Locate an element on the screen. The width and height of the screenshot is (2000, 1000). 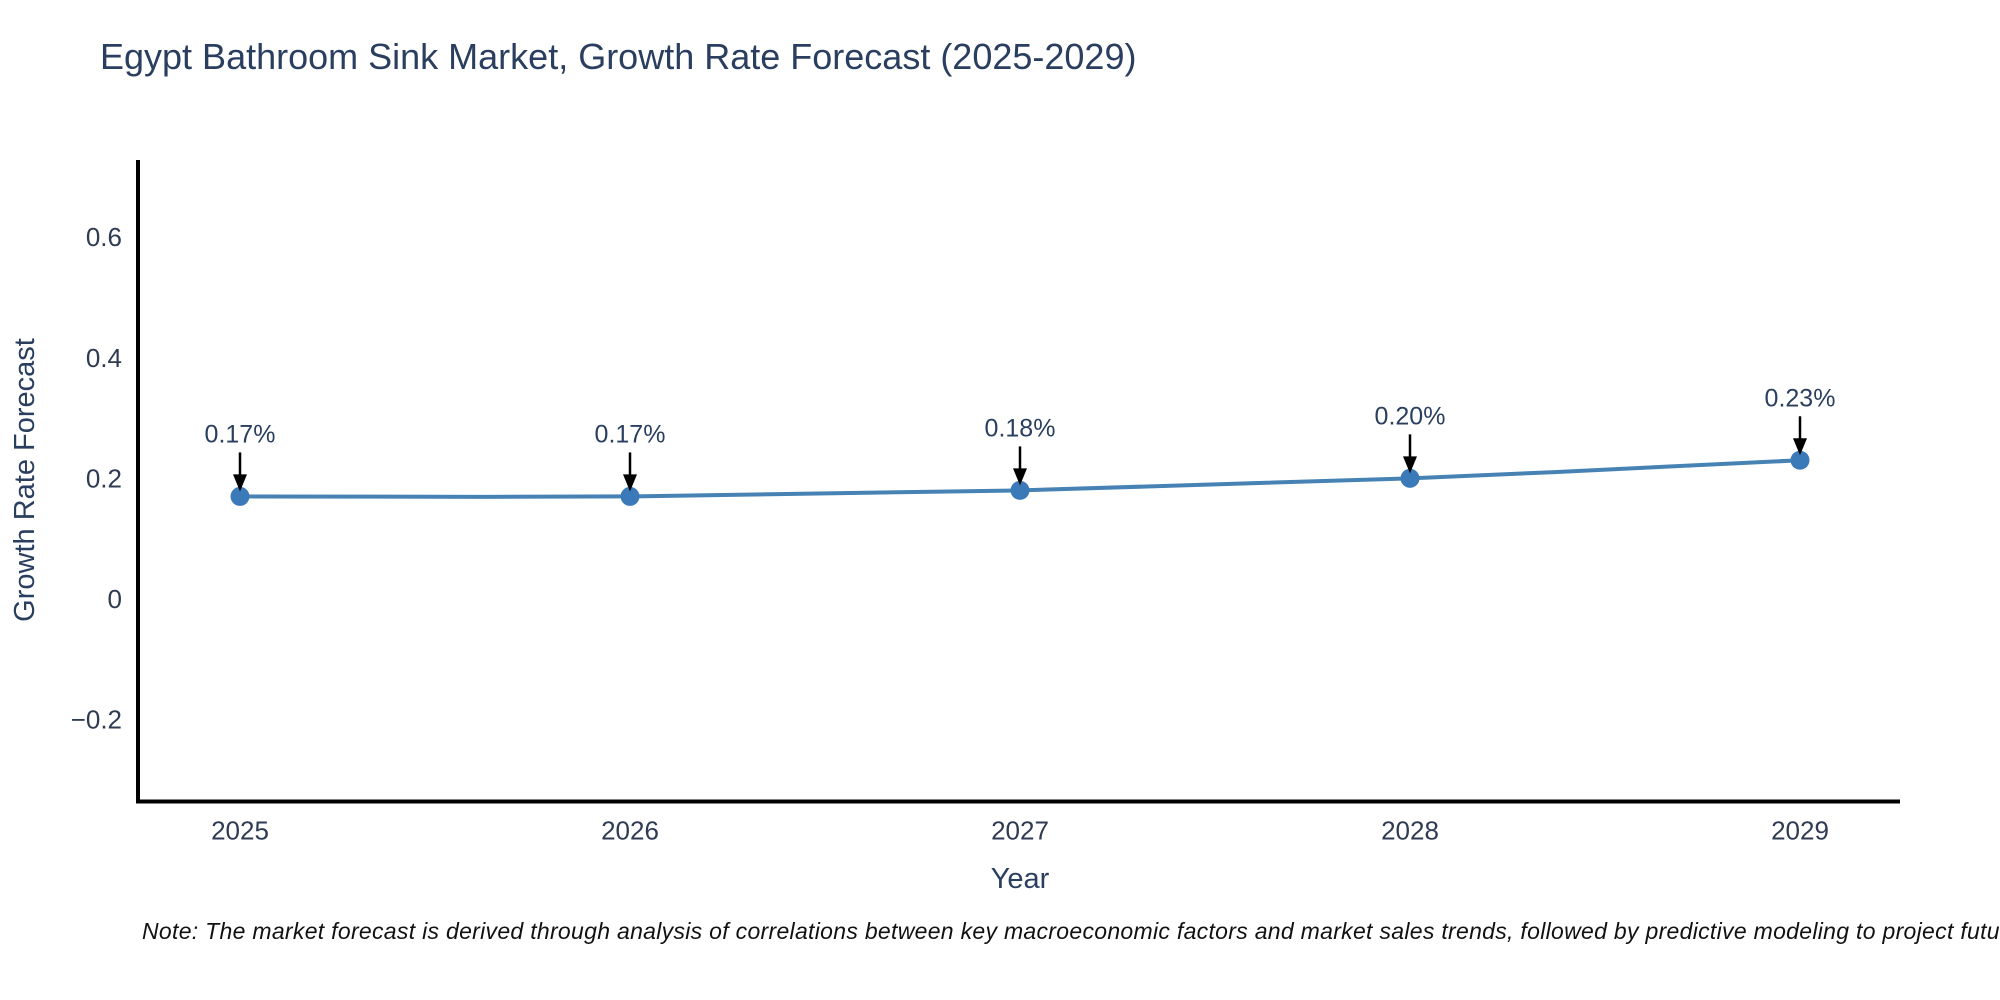
y-axis-ticks: −0.2 0 0.2 0.4 0.6 is located at coordinates (96, 478).